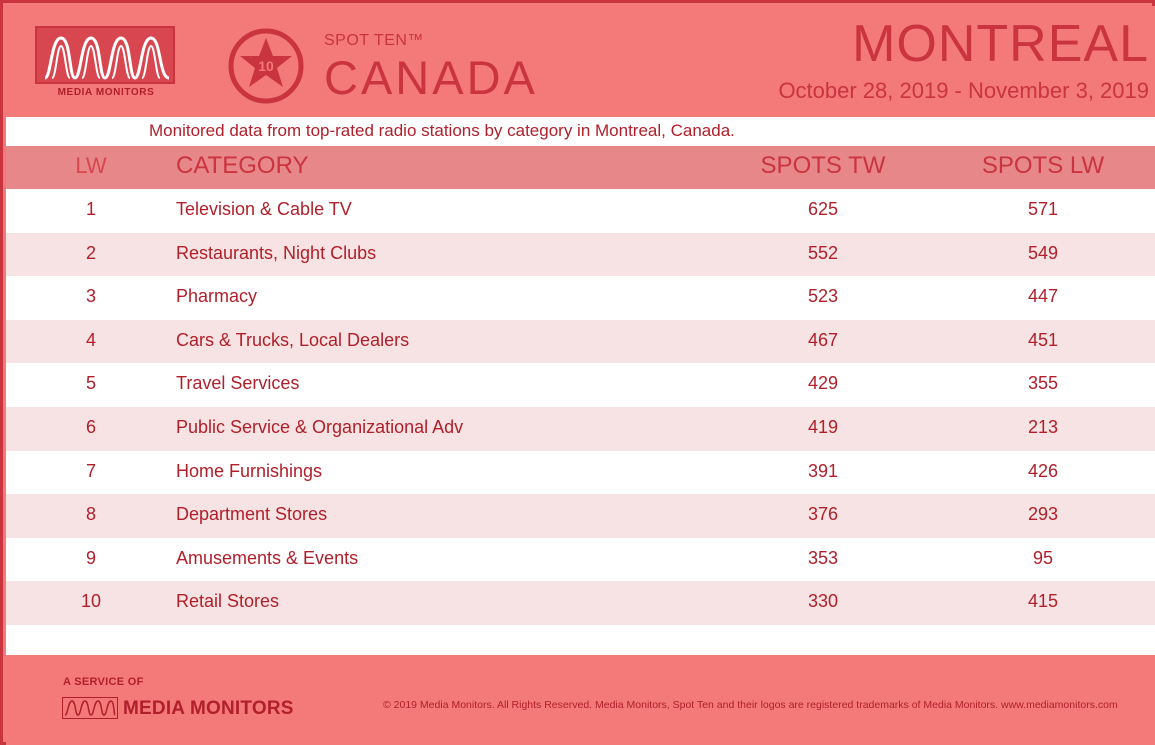  Describe the element at coordinates (90, 209) in the screenshot. I see `cell-lw: 1` at that location.